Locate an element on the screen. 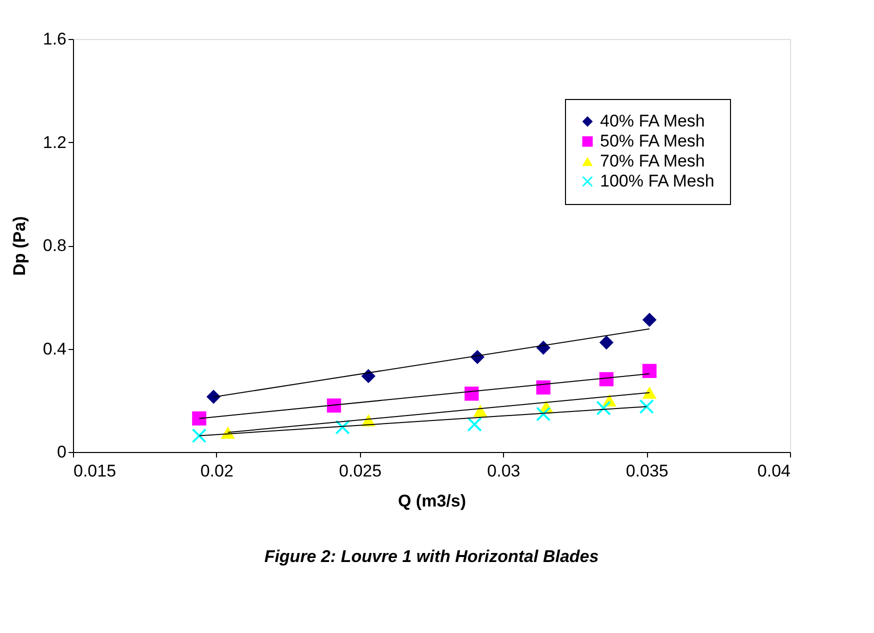 The height and width of the screenshot is (633, 874). y-tick-label: 1.6 is located at coordinates (54, 39).